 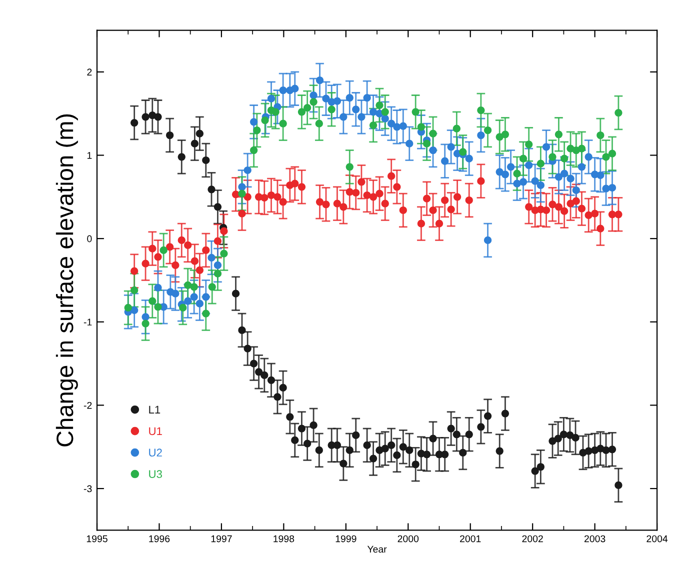 What do you see at coordinates (89, 72) in the screenshot?
I see `y-tick-label: 2` at bounding box center [89, 72].